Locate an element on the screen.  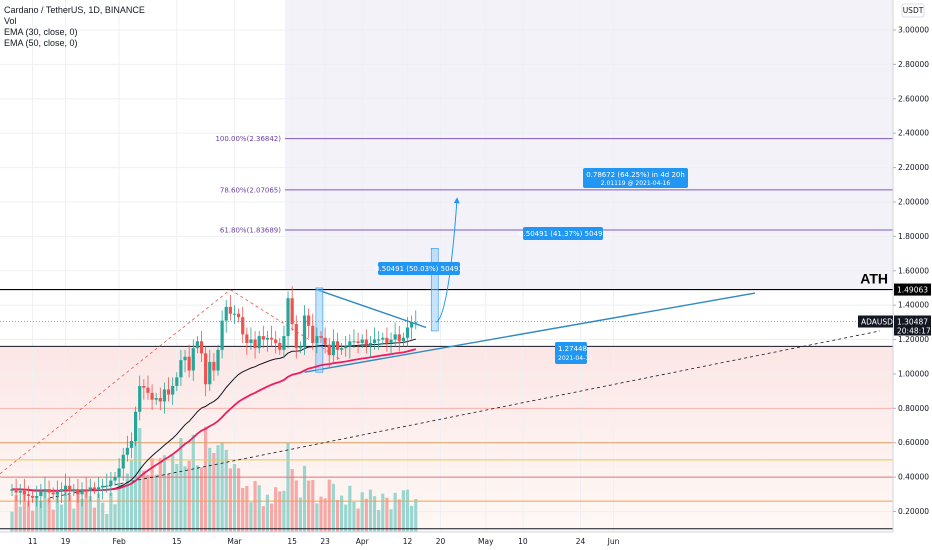
callout-box is located at coordinates (563, 233).